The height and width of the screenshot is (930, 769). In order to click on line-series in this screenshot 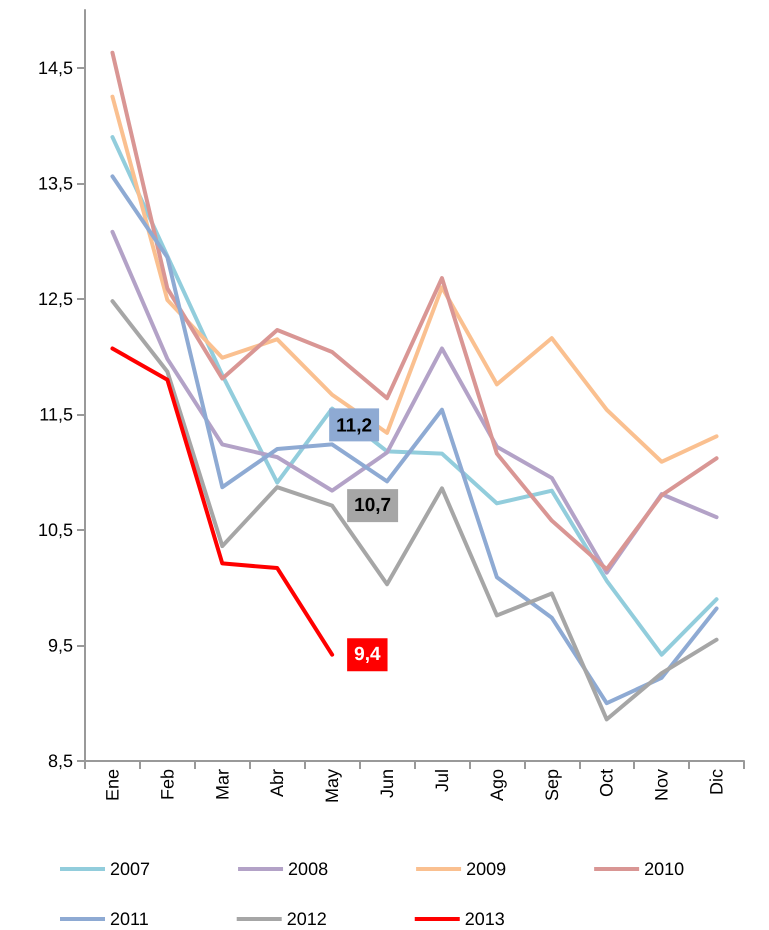, I will do `click(222, 501)`.